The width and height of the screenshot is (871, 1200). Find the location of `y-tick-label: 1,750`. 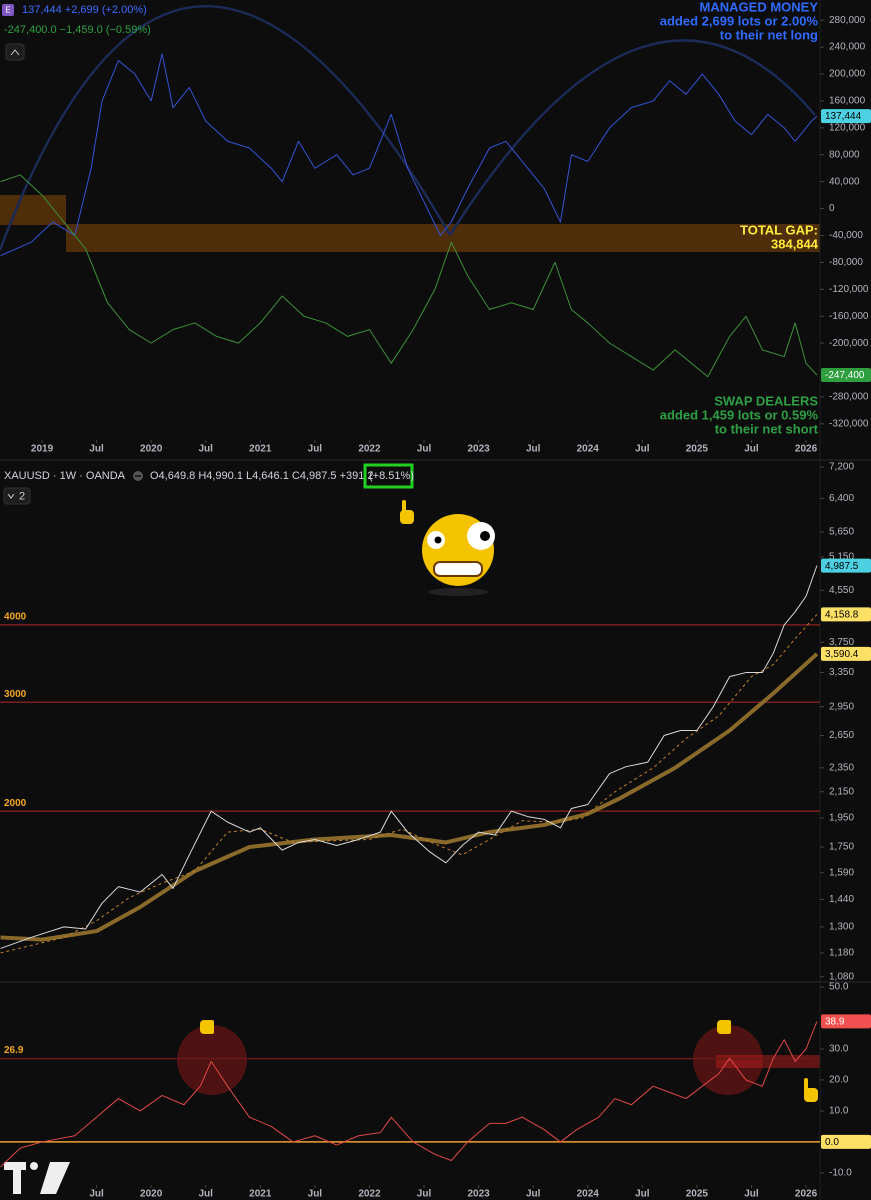

y-tick-label: 1,750 is located at coordinates (841, 847).